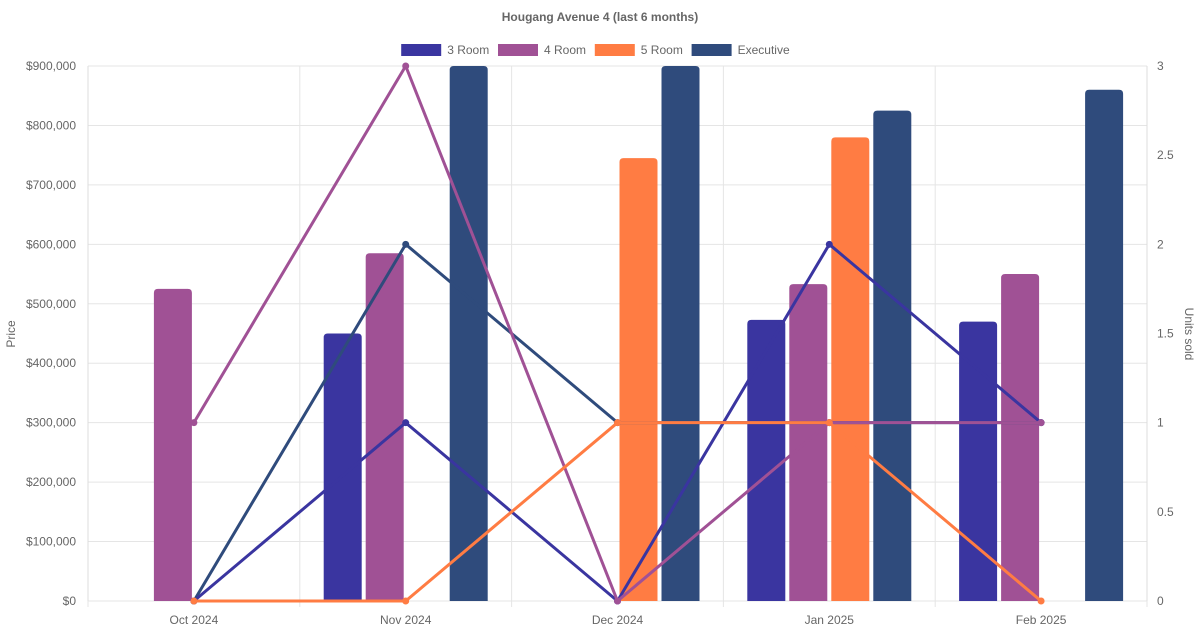 The image size is (1200, 635). Describe the element at coordinates (51, 304) in the screenshot. I see `y-tick-label: $500,000` at that location.